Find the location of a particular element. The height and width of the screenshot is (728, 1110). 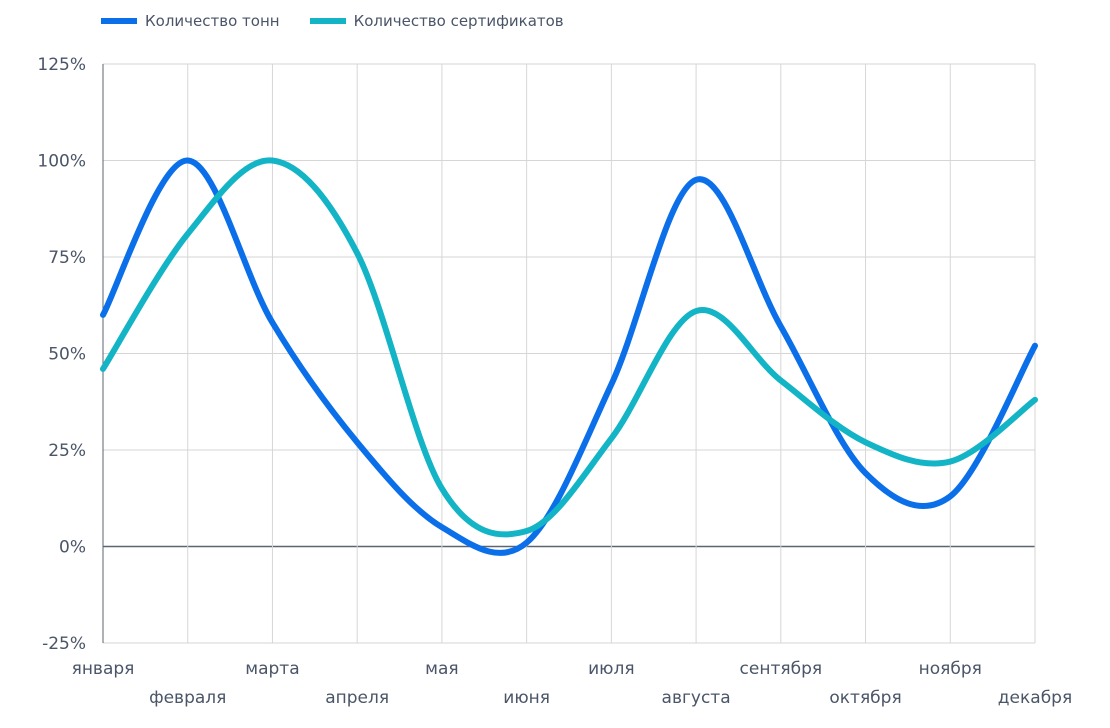

y-tick-label: 75% is located at coordinates (67, 258).